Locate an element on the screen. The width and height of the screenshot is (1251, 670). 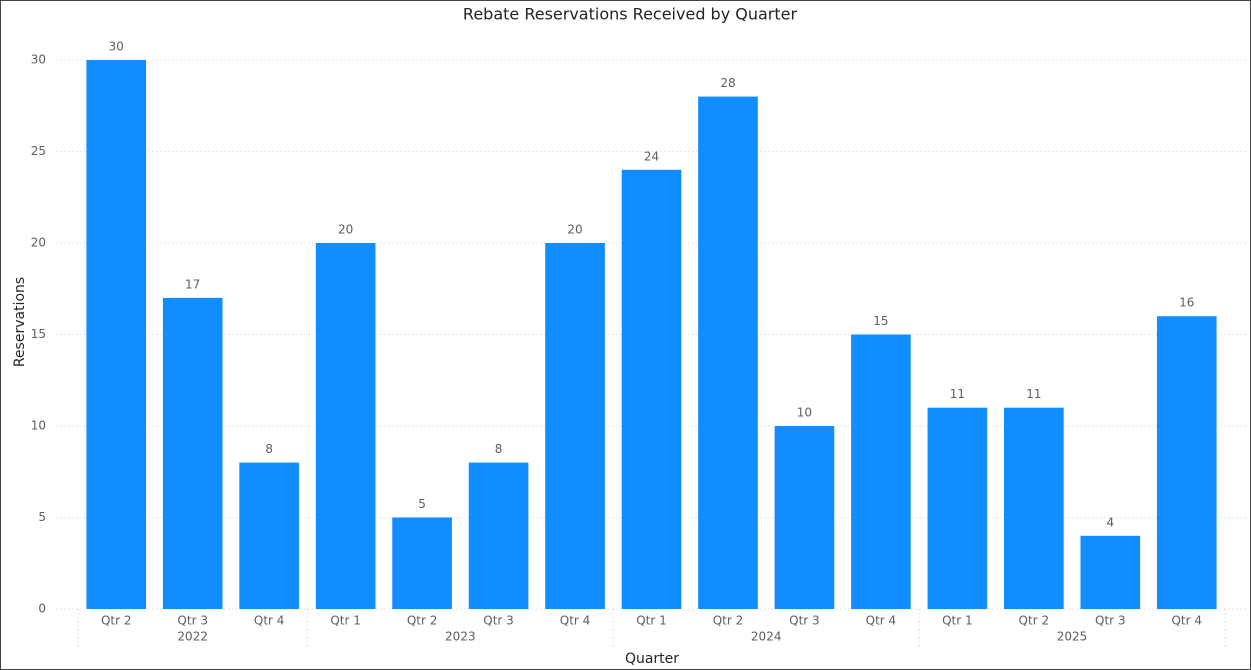
data-label: 17 is located at coordinates (192, 284).